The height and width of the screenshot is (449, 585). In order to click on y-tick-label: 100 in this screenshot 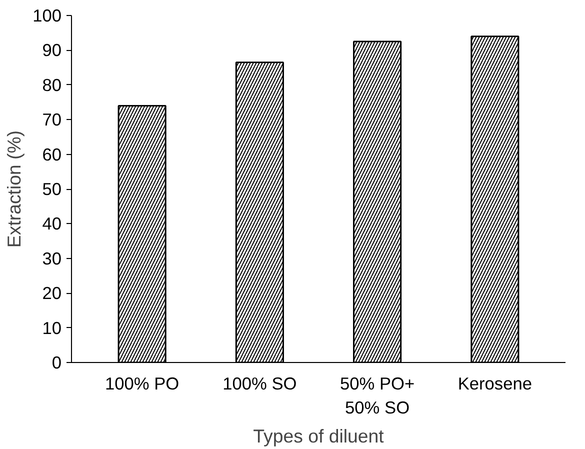, I will do `click(47, 16)`.